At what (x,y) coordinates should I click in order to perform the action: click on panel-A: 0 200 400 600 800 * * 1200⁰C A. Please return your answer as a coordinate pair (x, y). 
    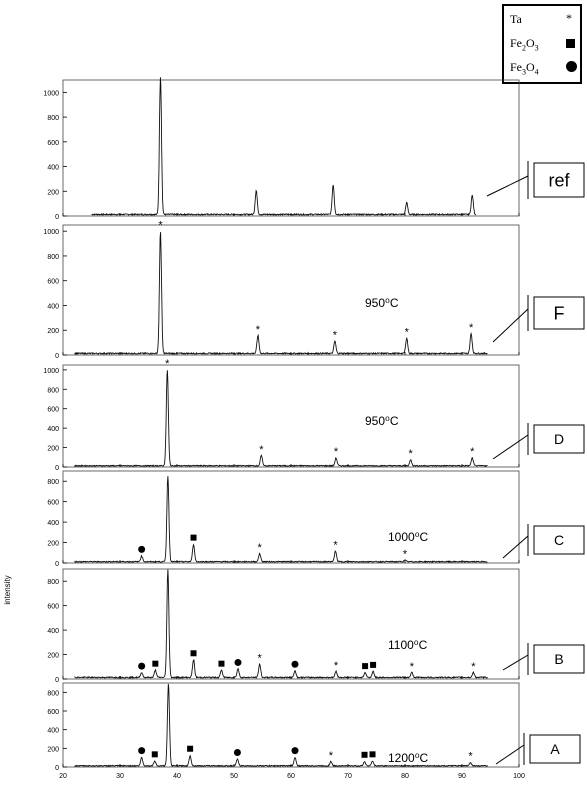
    Looking at the image, I should click on (314, 727).